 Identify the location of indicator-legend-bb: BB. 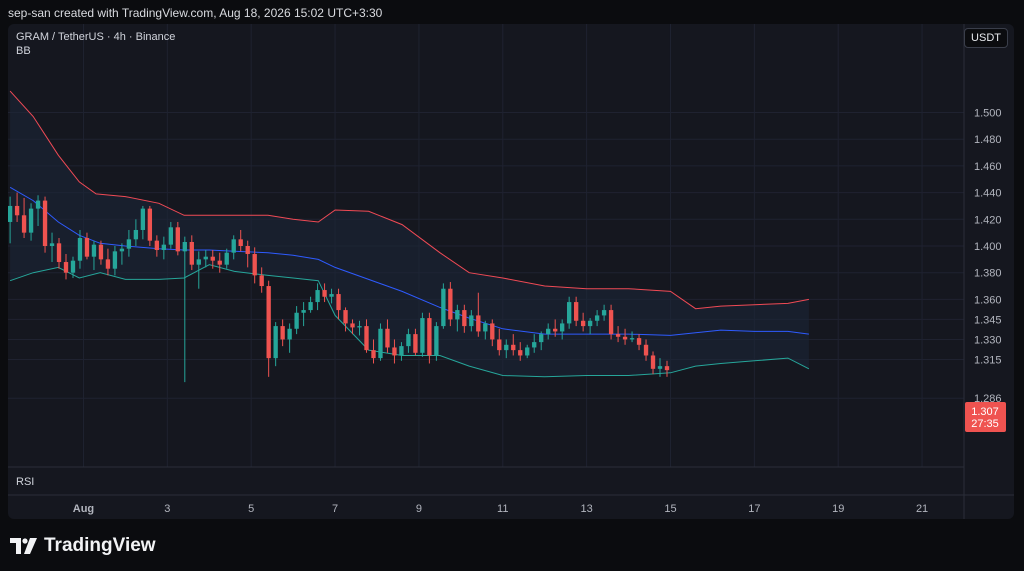
(23, 51).